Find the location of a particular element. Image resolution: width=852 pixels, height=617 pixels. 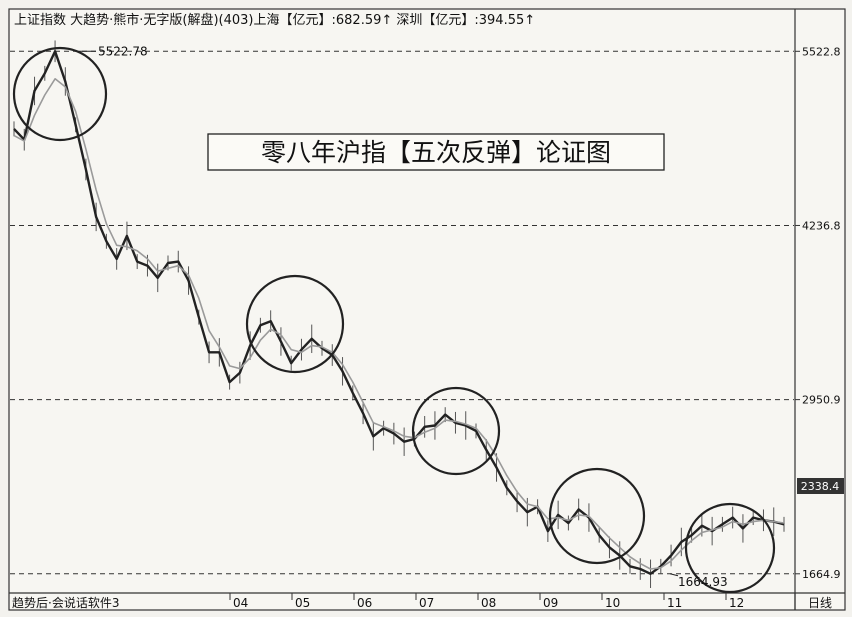

x-tick-label: 09 is located at coordinates (550, 603).